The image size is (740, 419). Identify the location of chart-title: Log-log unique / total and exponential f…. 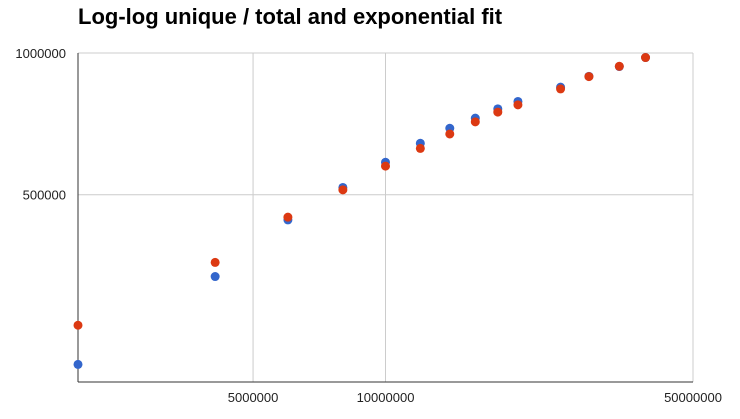
(290, 16).